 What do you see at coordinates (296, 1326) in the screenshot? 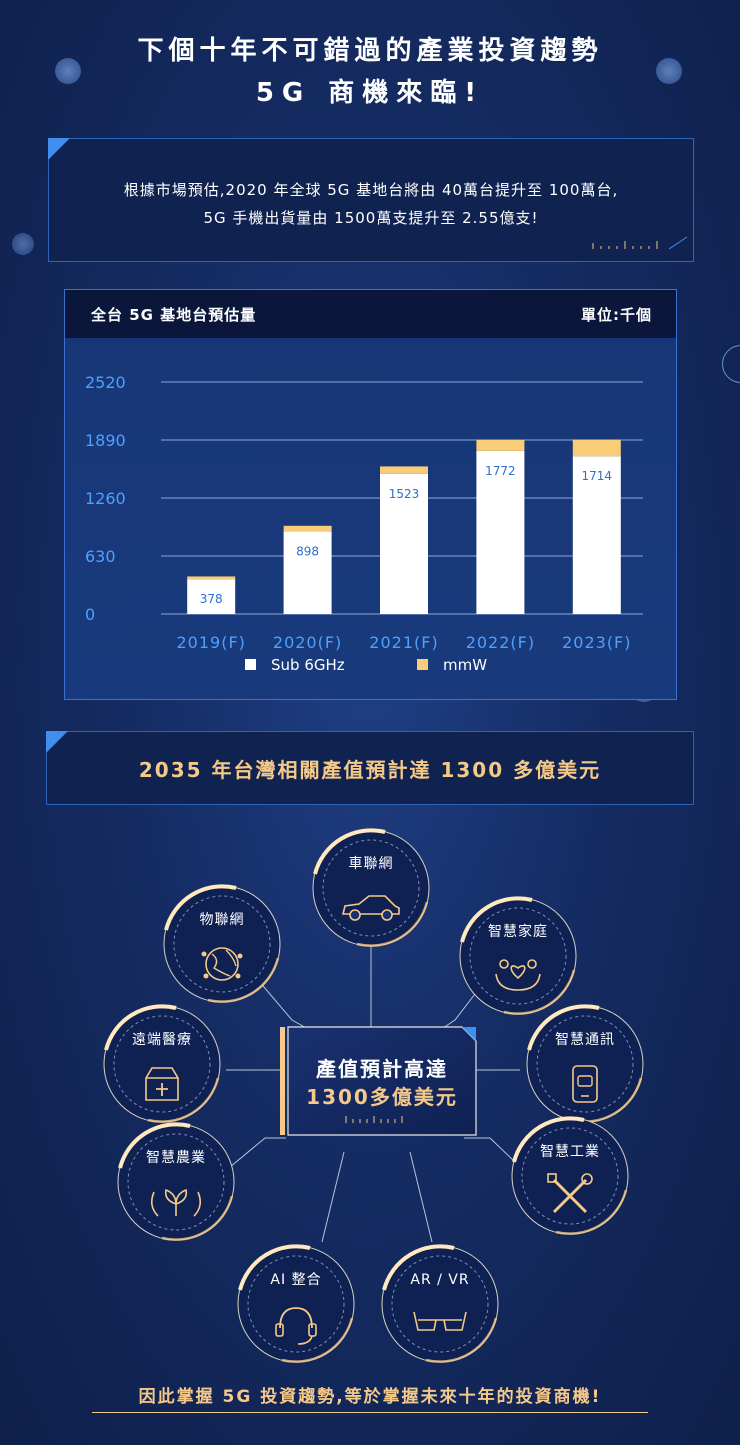
I see `headset-icon` at bounding box center [296, 1326].